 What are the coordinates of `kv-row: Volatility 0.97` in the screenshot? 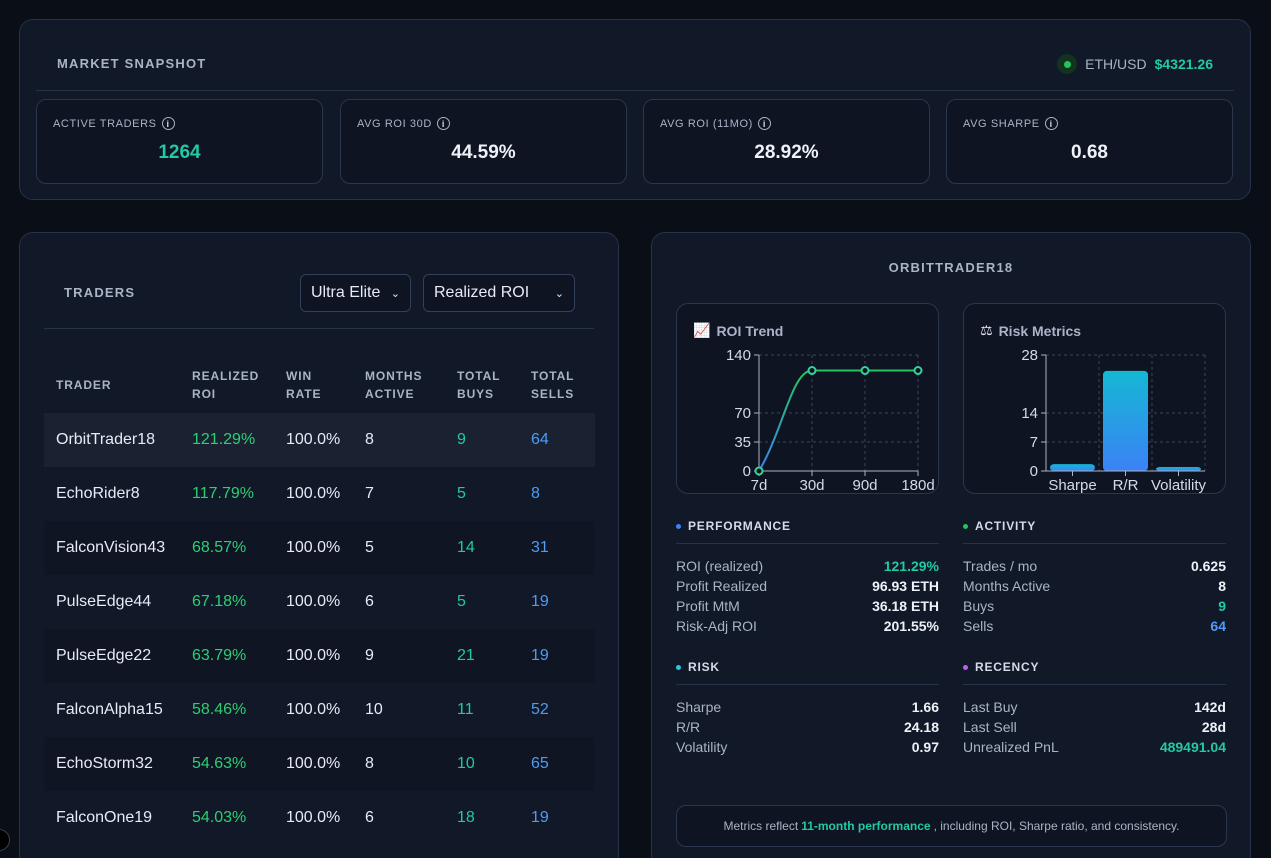 It's located at (807, 747).